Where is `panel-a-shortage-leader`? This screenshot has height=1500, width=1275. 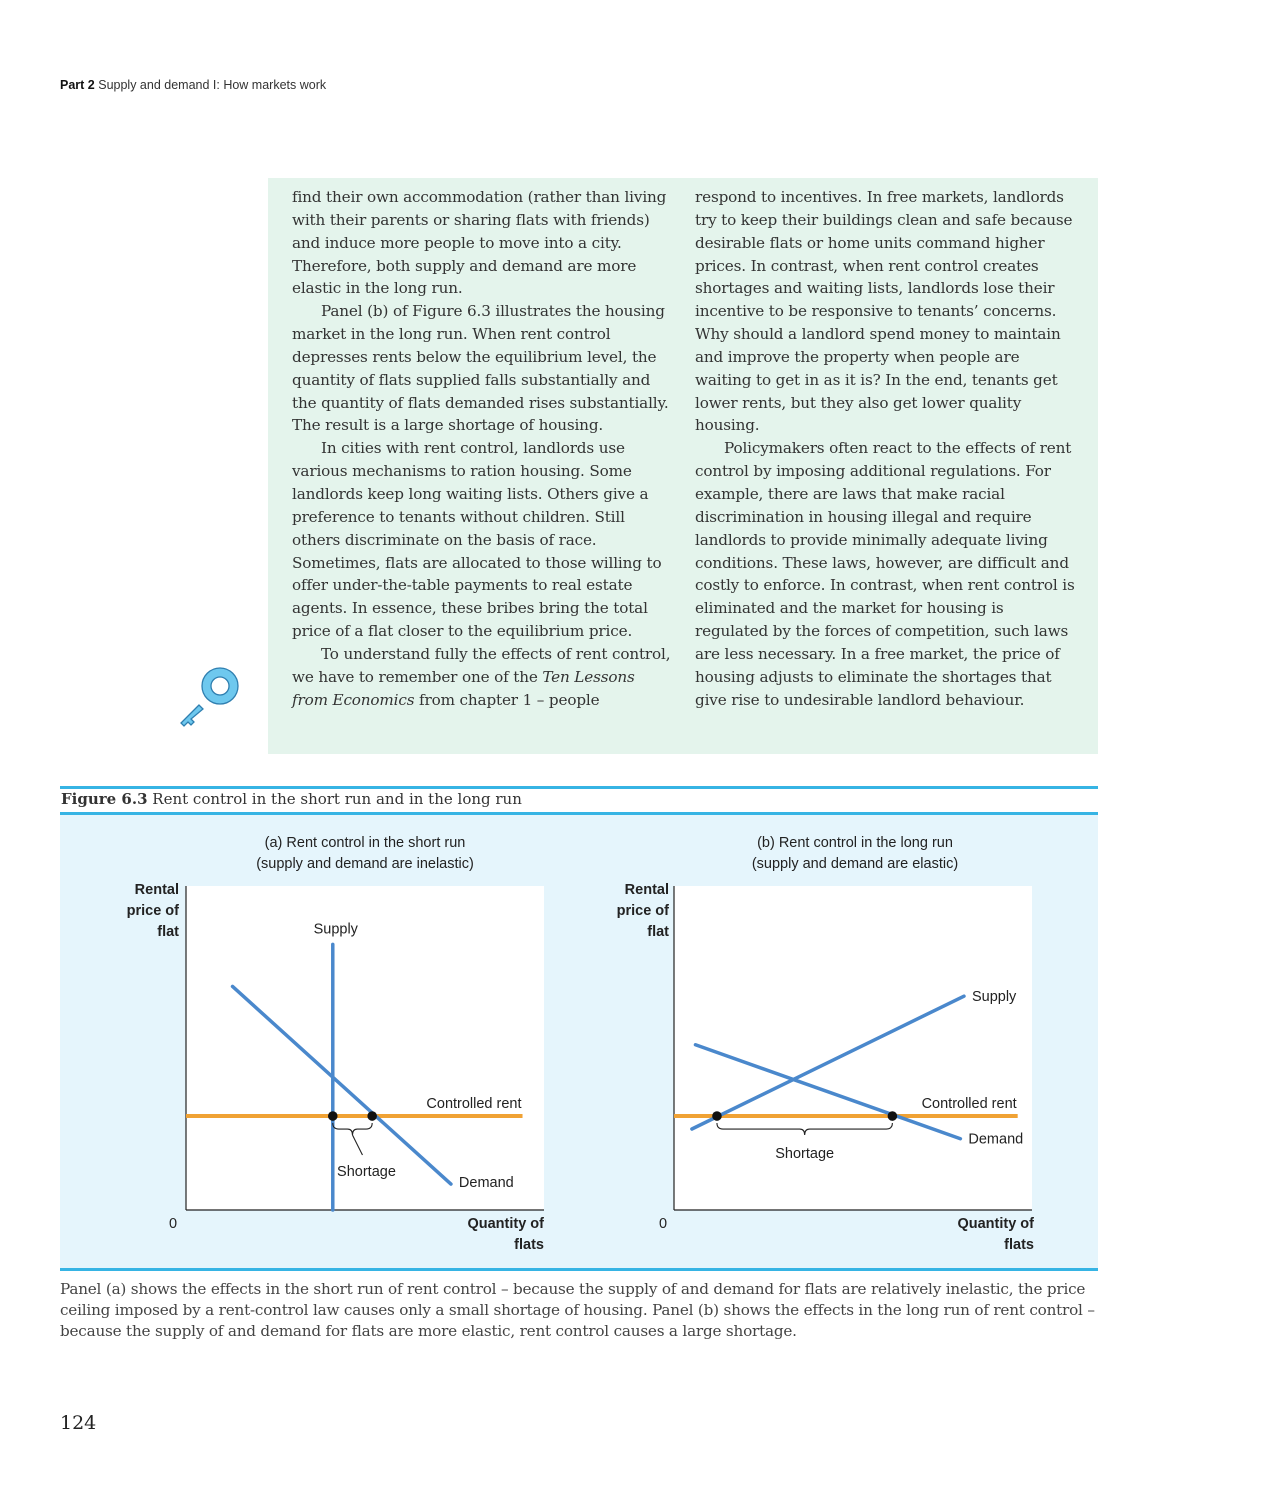
panel-a-shortage-leader is located at coordinates (357, 1145).